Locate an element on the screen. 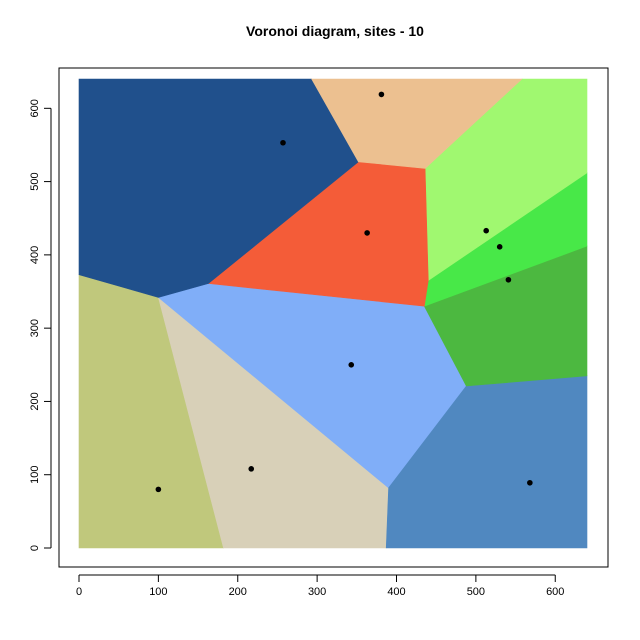 The width and height of the screenshot is (640, 640). x-tick-label: 100 is located at coordinates (158, 592).